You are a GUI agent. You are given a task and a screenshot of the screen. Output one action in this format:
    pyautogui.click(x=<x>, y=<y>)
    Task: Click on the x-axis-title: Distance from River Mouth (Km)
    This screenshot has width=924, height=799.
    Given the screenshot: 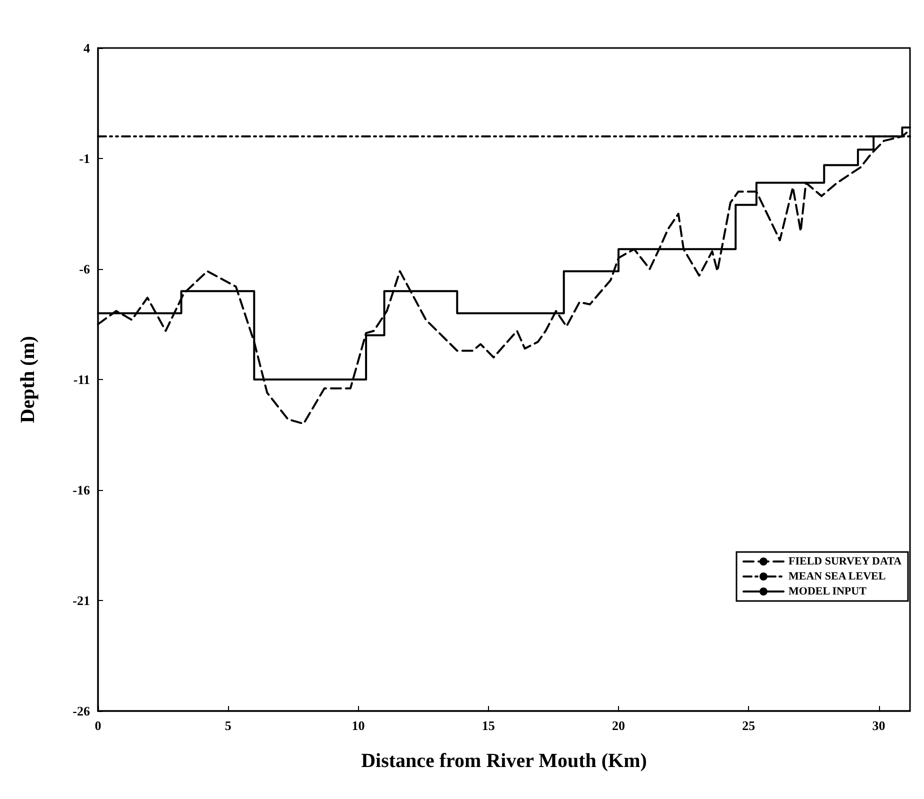 What is the action you would take?
    pyautogui.click(x=504, y=761)
    